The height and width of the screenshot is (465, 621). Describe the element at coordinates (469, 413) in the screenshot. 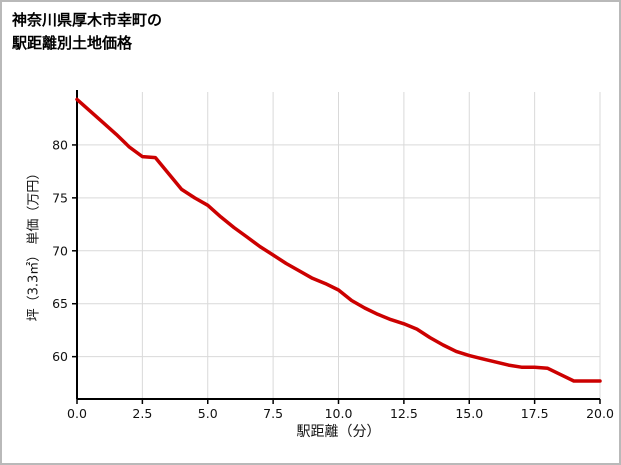

I see `x-tick-label: 15.0` at that location.